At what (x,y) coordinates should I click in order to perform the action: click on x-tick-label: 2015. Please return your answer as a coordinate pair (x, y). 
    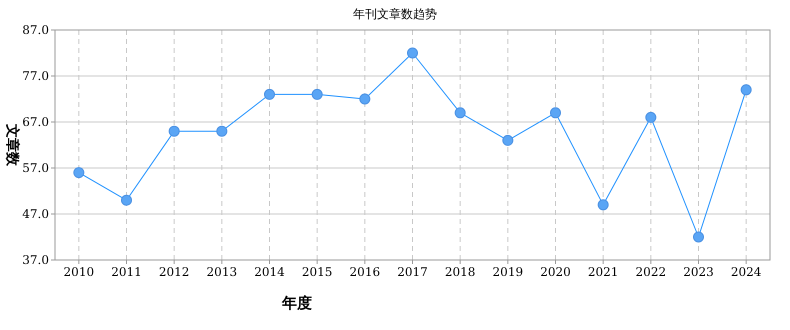
    Looking at the image, I should click on (317, 272).